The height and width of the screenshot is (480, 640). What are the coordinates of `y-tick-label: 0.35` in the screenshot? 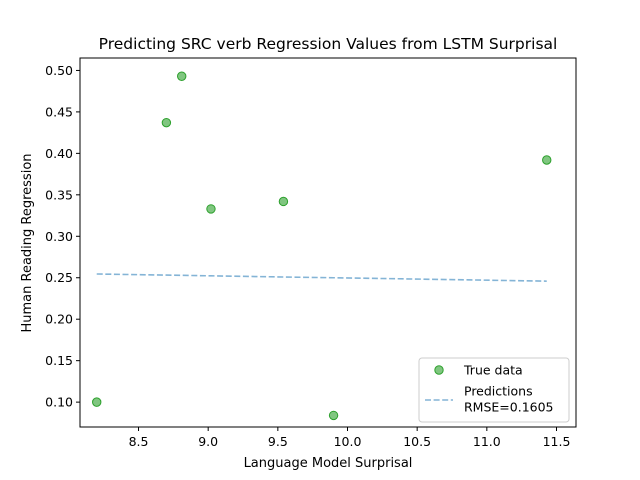 It's located at (59, 194).